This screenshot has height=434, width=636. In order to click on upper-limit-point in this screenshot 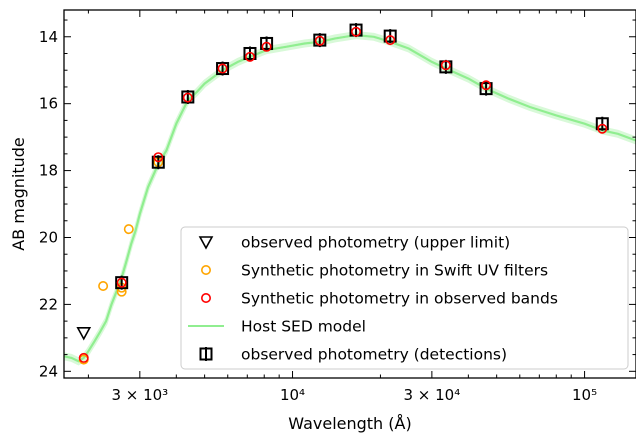, I will do `click(84, 334)`.